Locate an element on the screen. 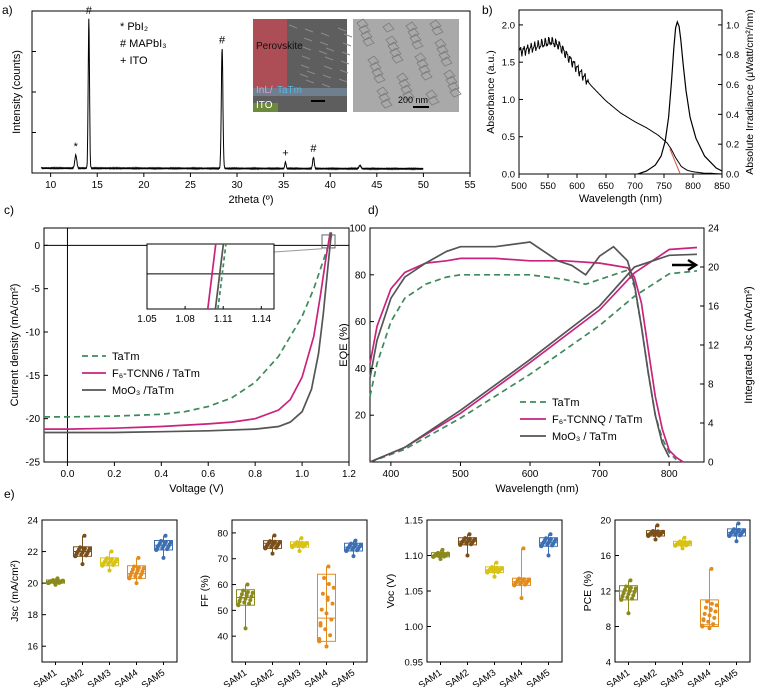 Image resolution: width=761 pixels, height=687 pixels. y-tick-label: 40 is located at coordinates (222, 637).